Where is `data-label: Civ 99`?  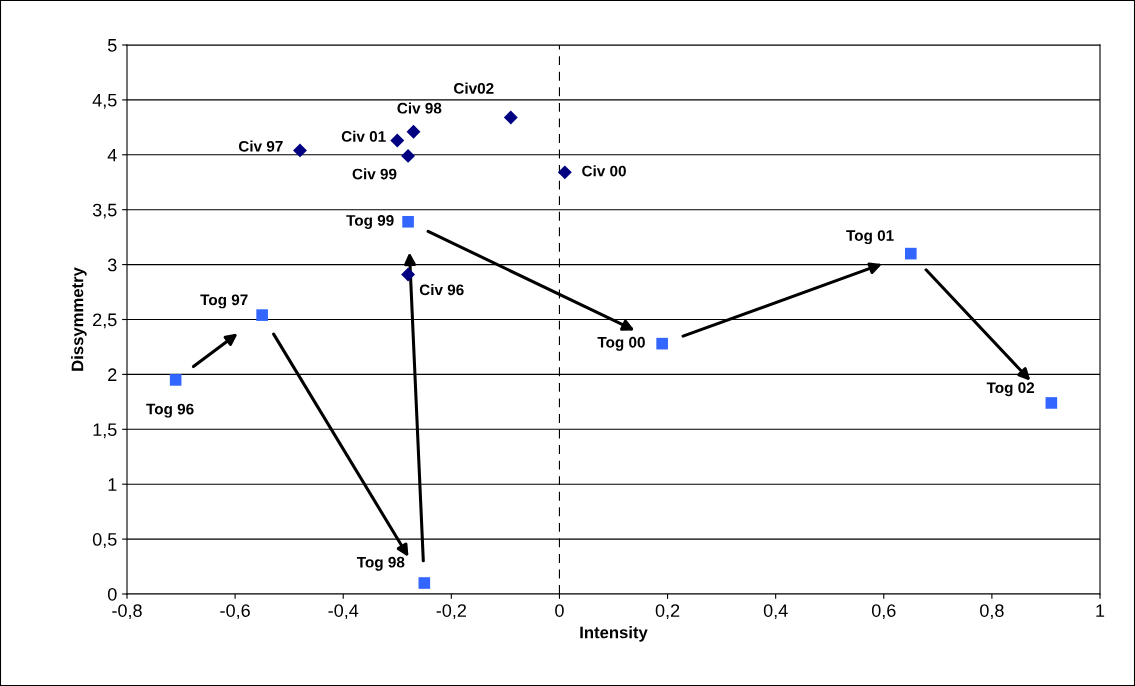 data-label: Civ 99 is located at coordinates (374, 174).